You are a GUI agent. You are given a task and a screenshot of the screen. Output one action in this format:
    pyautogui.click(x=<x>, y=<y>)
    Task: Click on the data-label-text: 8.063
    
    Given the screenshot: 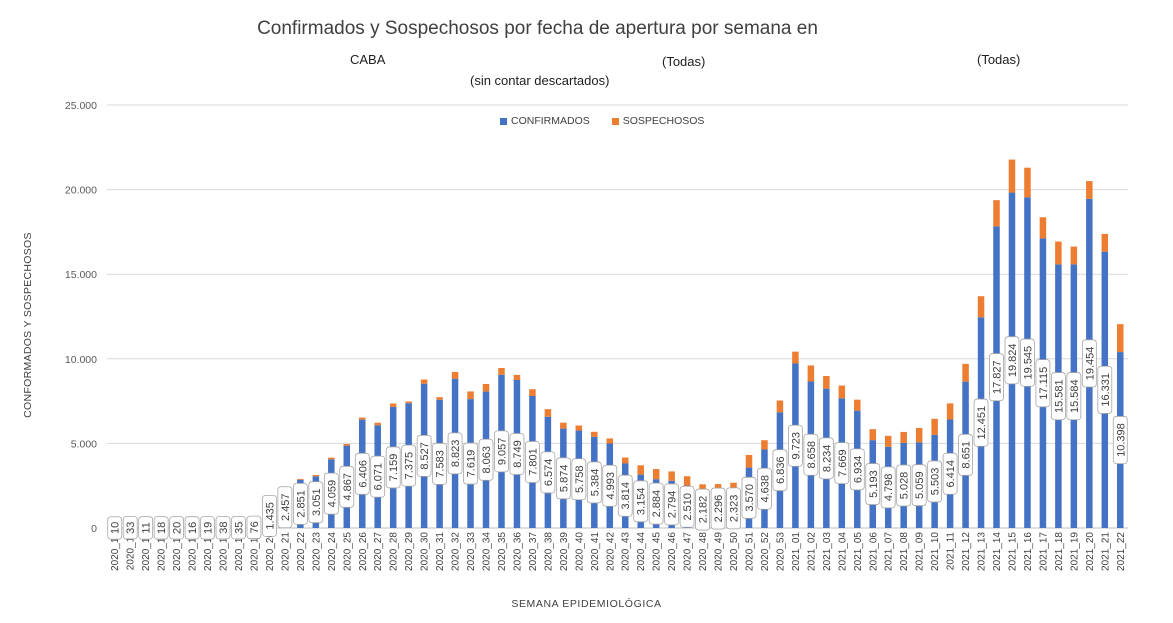 What is the action you would take?
    pyautogui.click(x=487, y=460)
    